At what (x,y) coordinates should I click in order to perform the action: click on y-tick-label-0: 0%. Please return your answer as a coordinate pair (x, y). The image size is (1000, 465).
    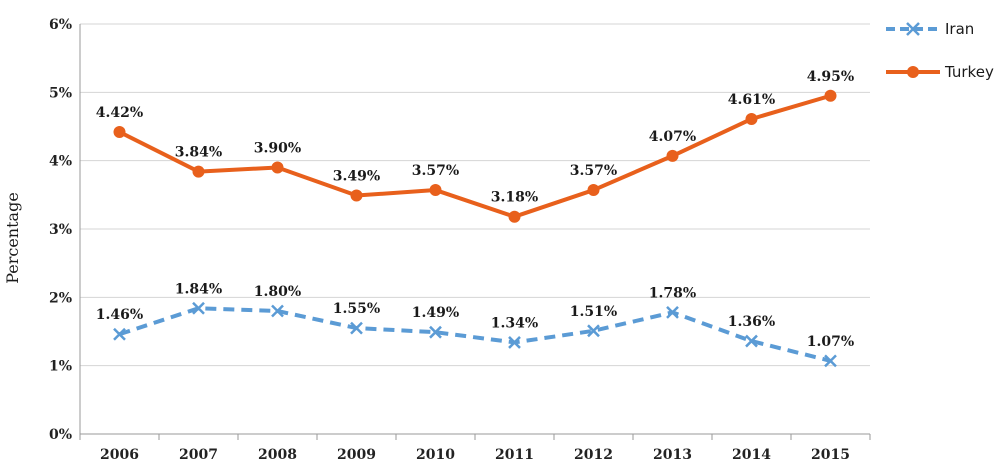
    Looking at the image, I should click on (60, 435).